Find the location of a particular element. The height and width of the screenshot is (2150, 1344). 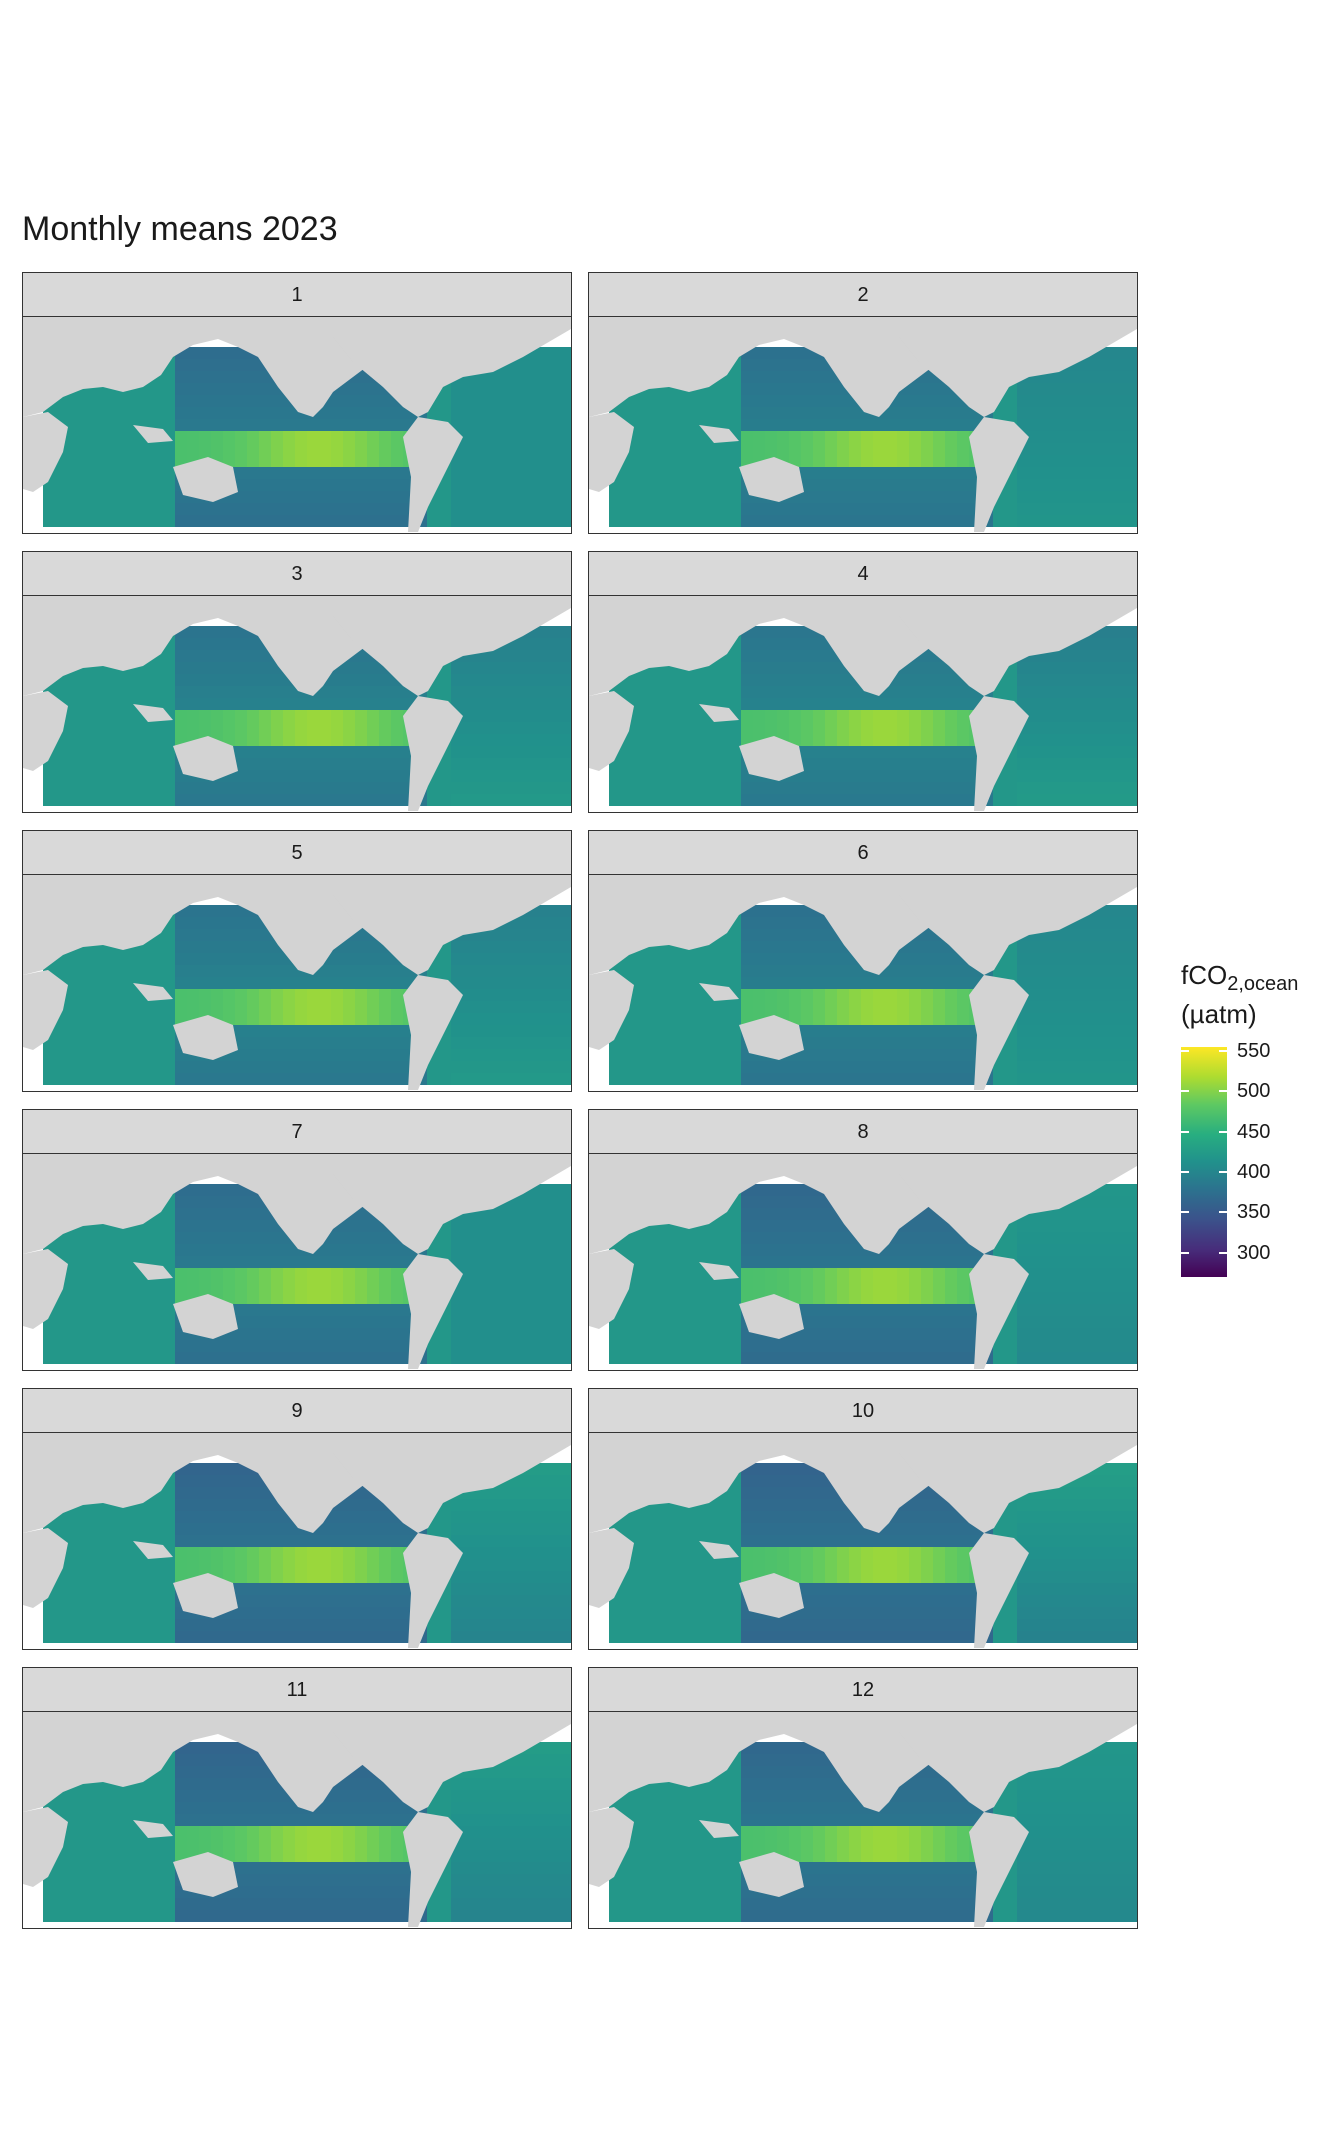

landmass is located at coordinates (719, 713).